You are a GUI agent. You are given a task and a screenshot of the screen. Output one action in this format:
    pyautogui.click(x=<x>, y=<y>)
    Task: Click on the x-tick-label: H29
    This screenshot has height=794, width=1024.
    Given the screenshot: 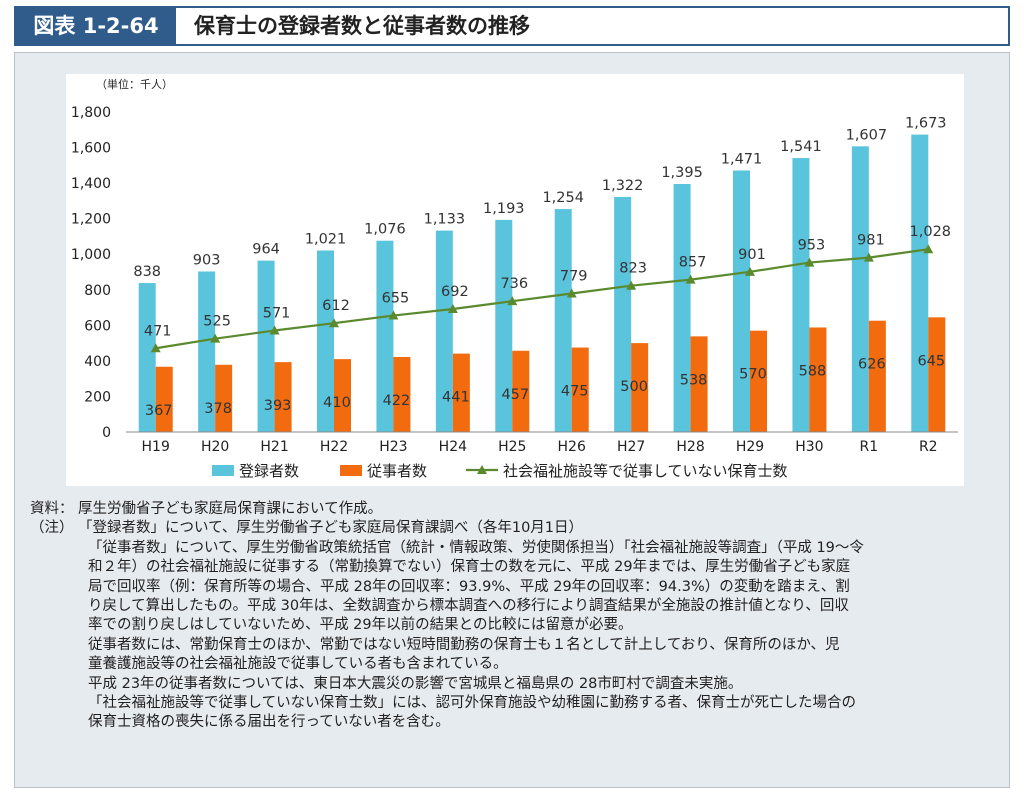 What is the action you would take?
    pyautogui.click(x=750, y=447)
    